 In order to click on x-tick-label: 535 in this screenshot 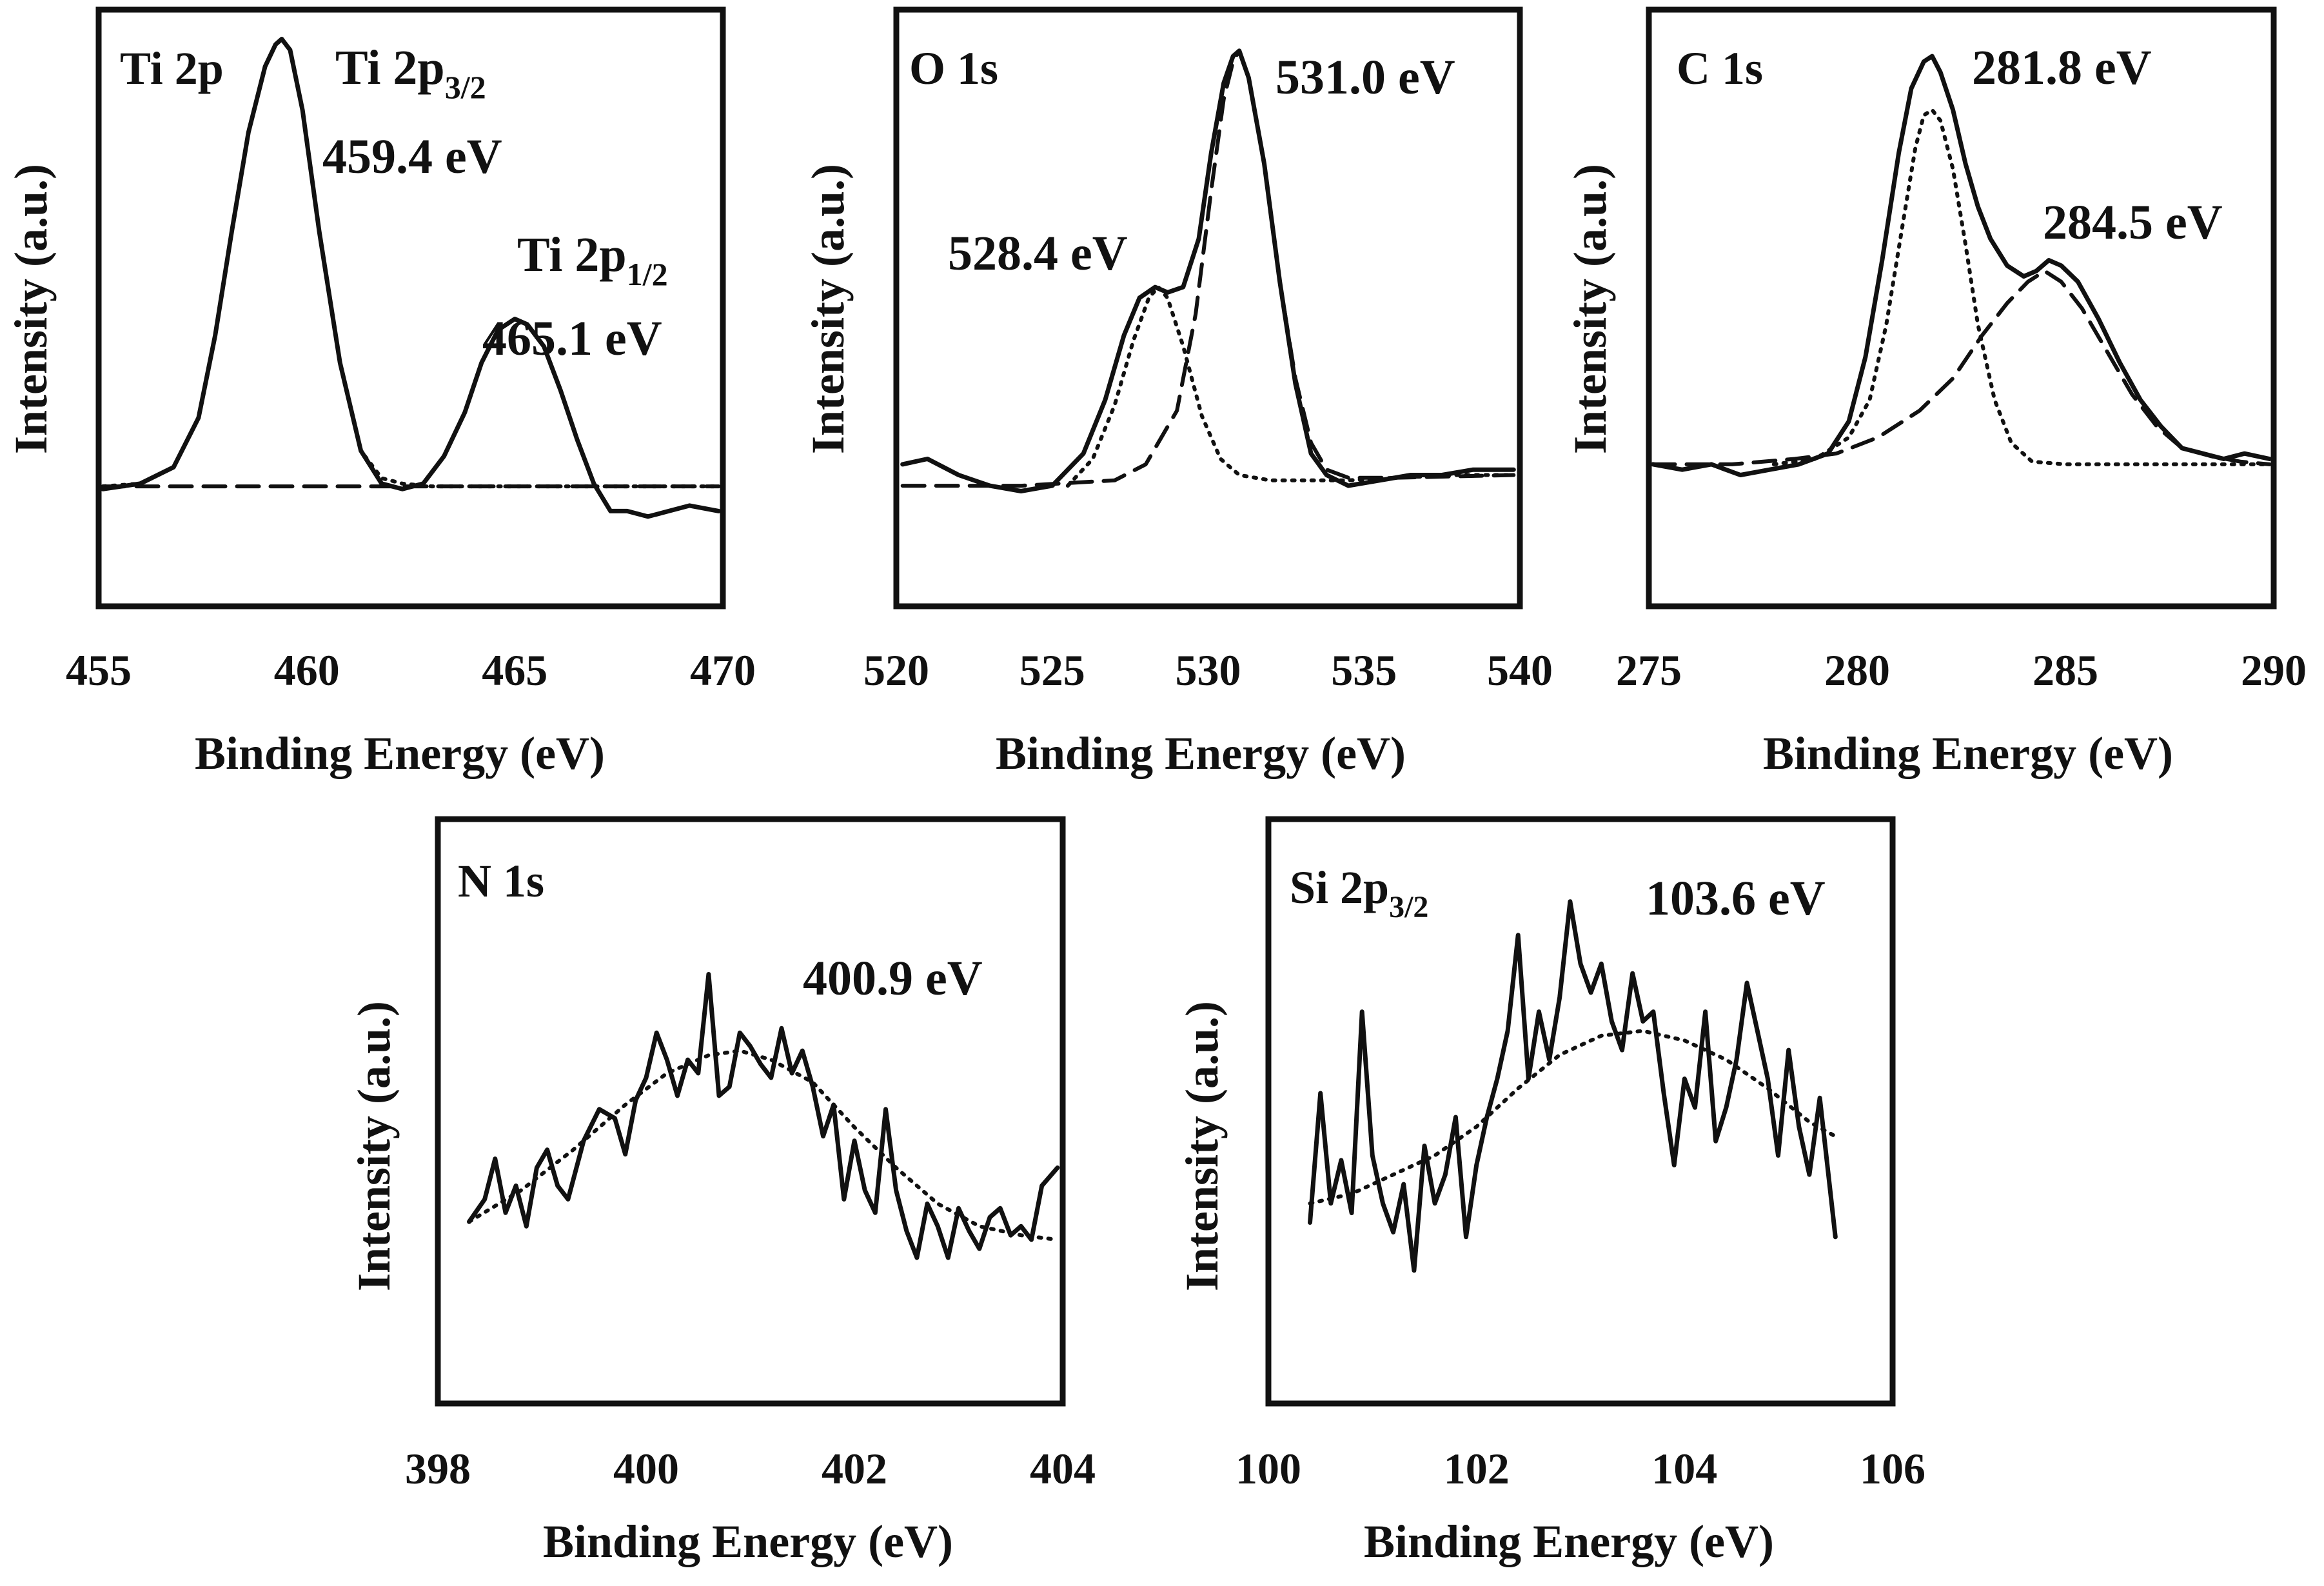, I will do `click(1364, 670)`.